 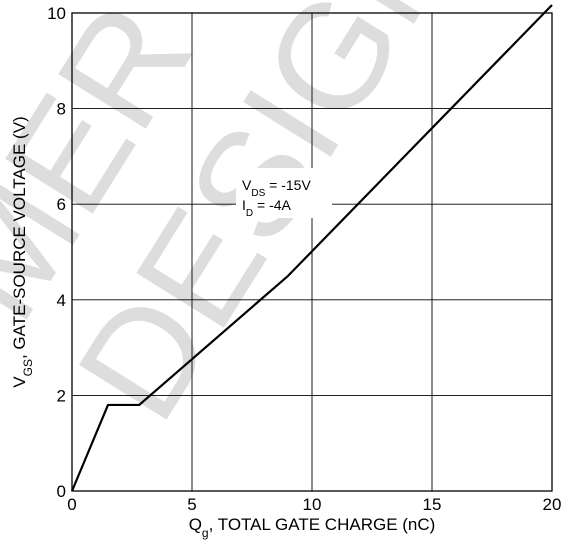 What do you see at coordinates (56, 252) in the screenshot?
I see `y-tick-labels: 0 2 4 6 8 10` at bounding box center [56, 252].